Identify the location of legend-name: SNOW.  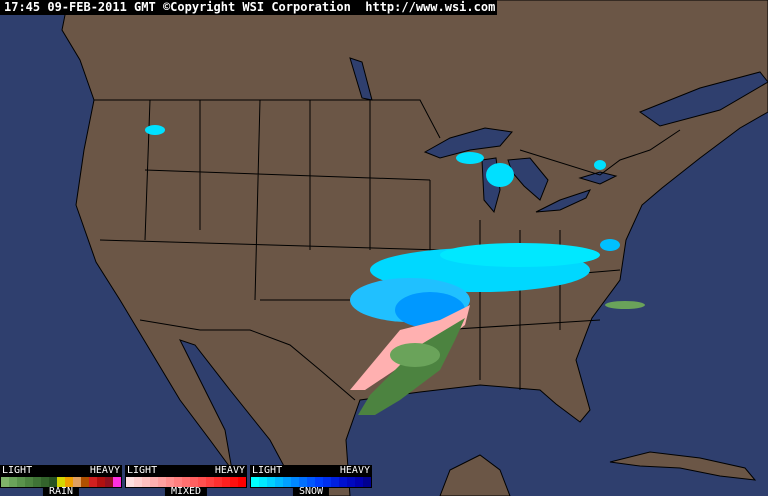
(311, 491).